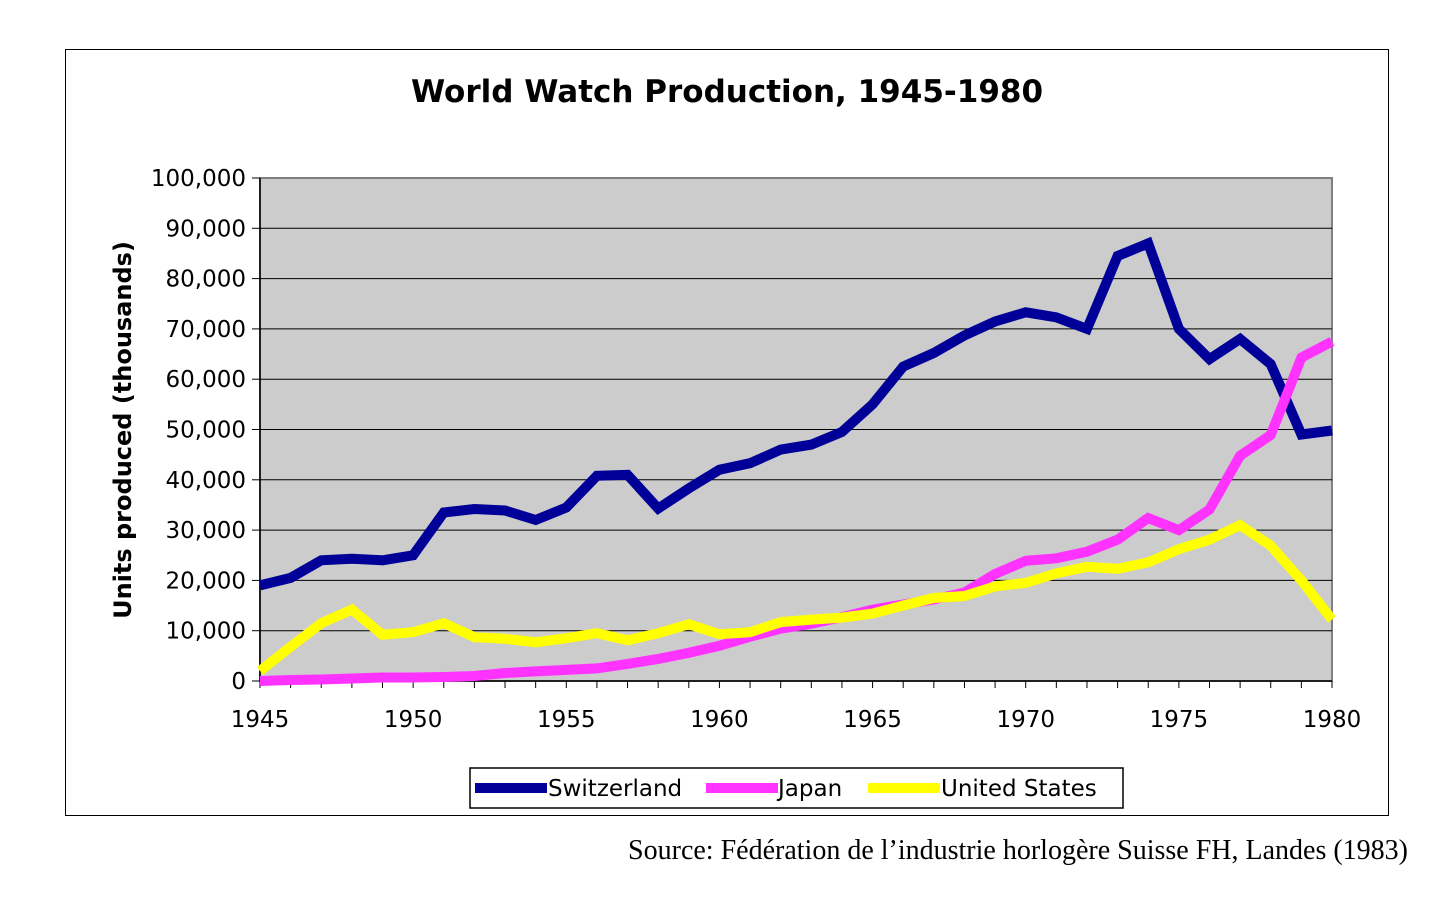  What do you see at coordinates (206, 229) in the screenshot?
I see `y-tick-label: 90,000` at bounding box center [206, 229].